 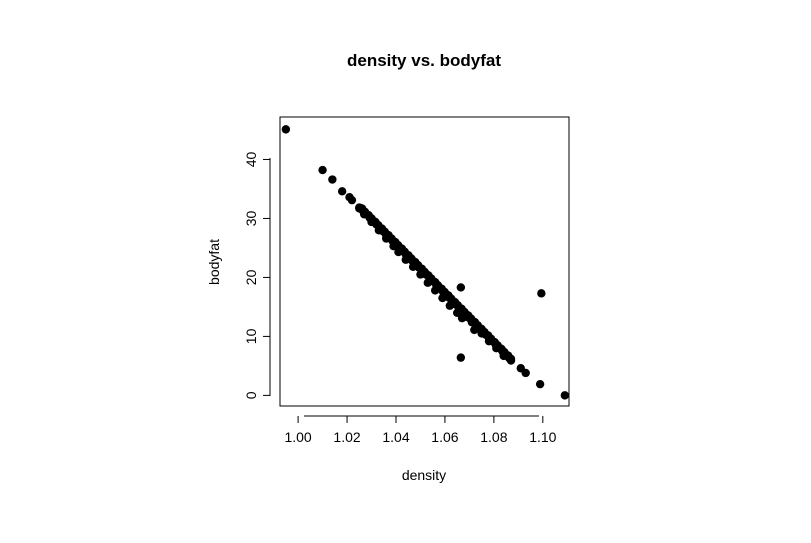 What do you see at coordinates (251, 277) in the screenshot?
I see `y-tick-label: 20` at bounding box center [251, 277].